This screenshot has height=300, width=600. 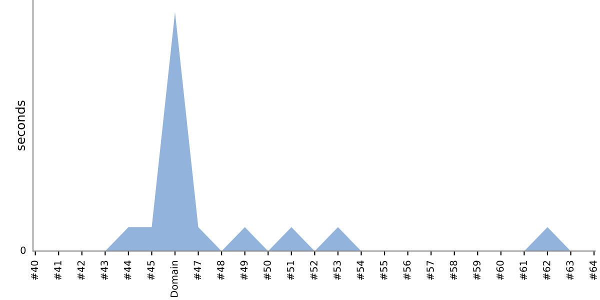 I want to click on x-tick-label: #48, so click(x=220, y=270).